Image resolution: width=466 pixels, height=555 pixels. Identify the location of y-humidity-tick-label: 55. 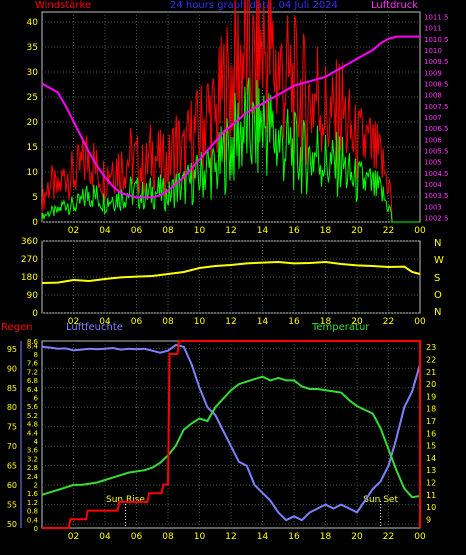
(12, 505).